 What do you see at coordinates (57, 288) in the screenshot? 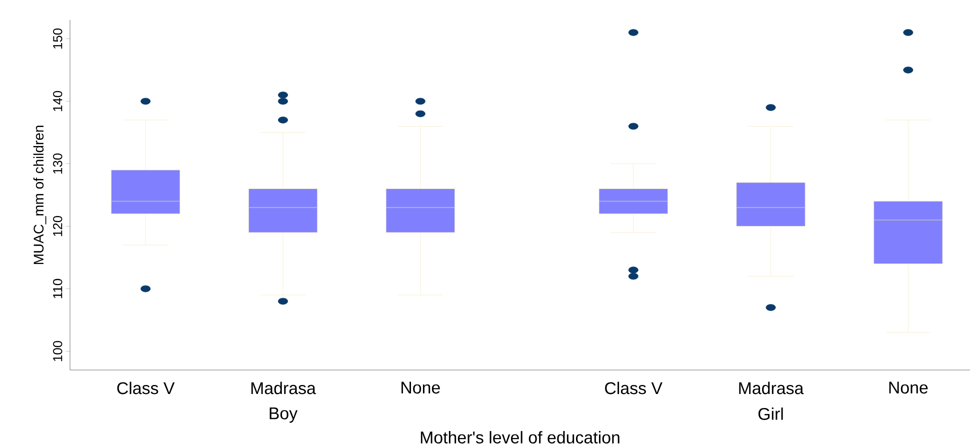
I see `y-tick-label: 110` at bounding box center [57, 288].